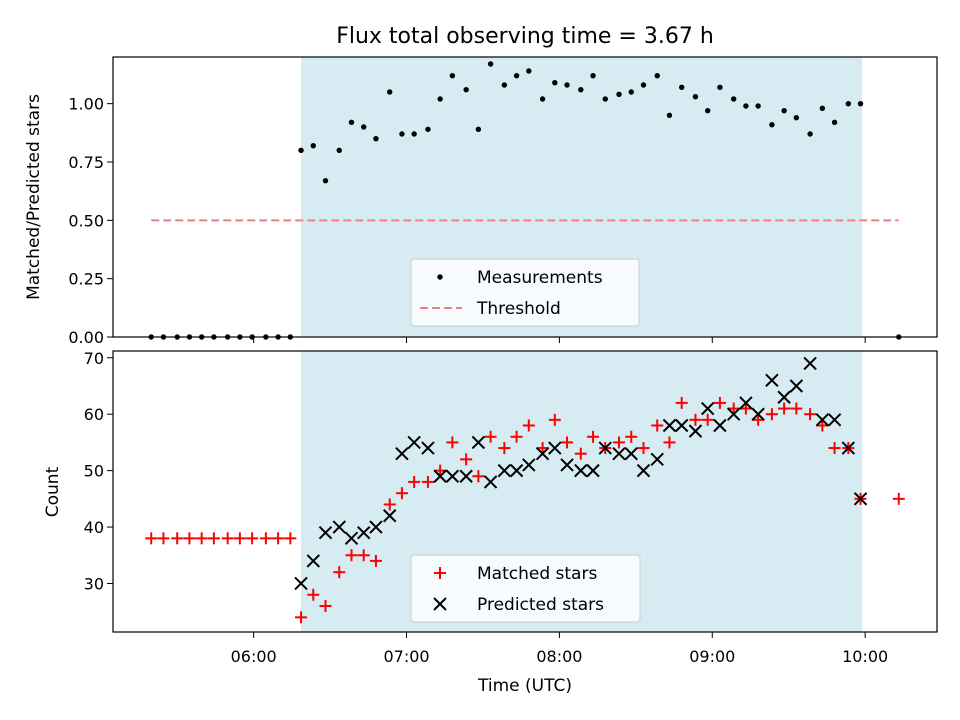 The image size is (960, 720). What do you see at coordinates (440, 604) in the screenshot?
I see `legend-predicted-marker` at bounding box center [440, 604].